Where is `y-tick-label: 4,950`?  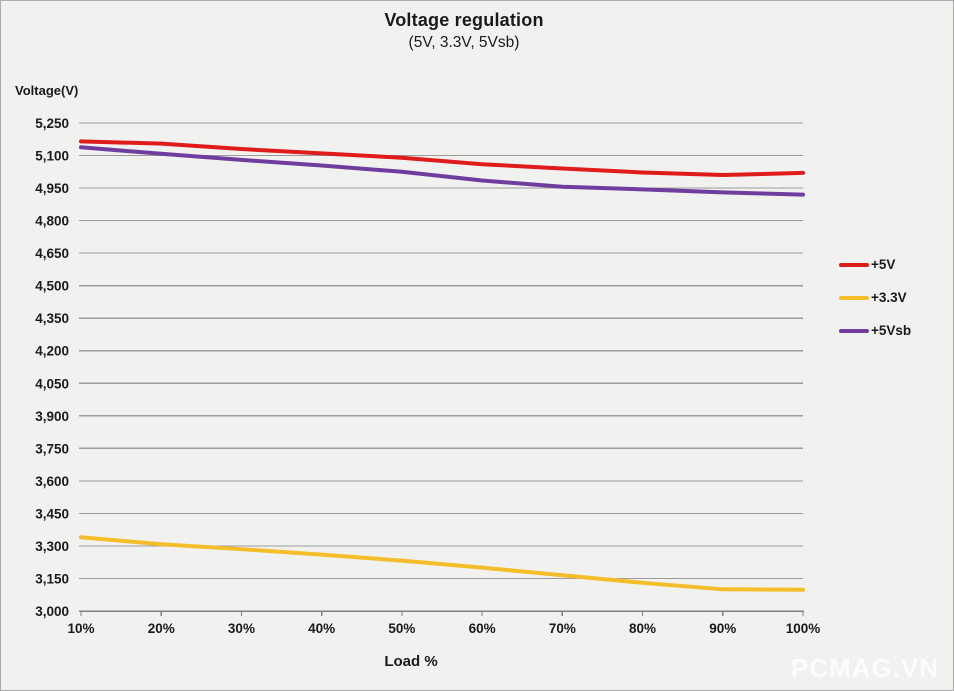
y-tick-label: 4,950 is located at coordinates (52, 188).